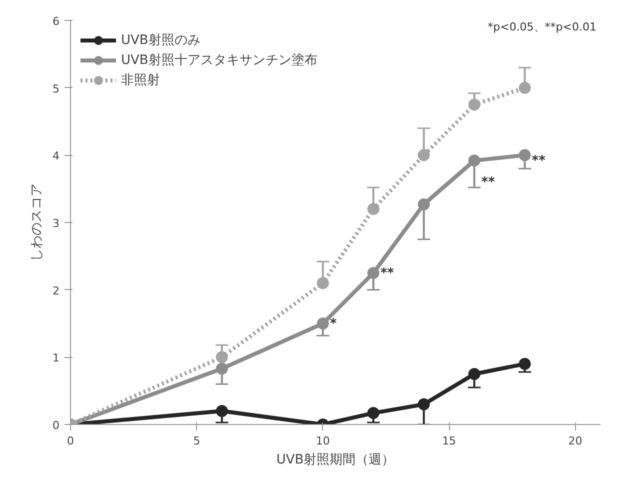 Image resolution: width=634 pixels, height=478 pixels. I want to click on x-tick-label: 15, so click(449, 441).